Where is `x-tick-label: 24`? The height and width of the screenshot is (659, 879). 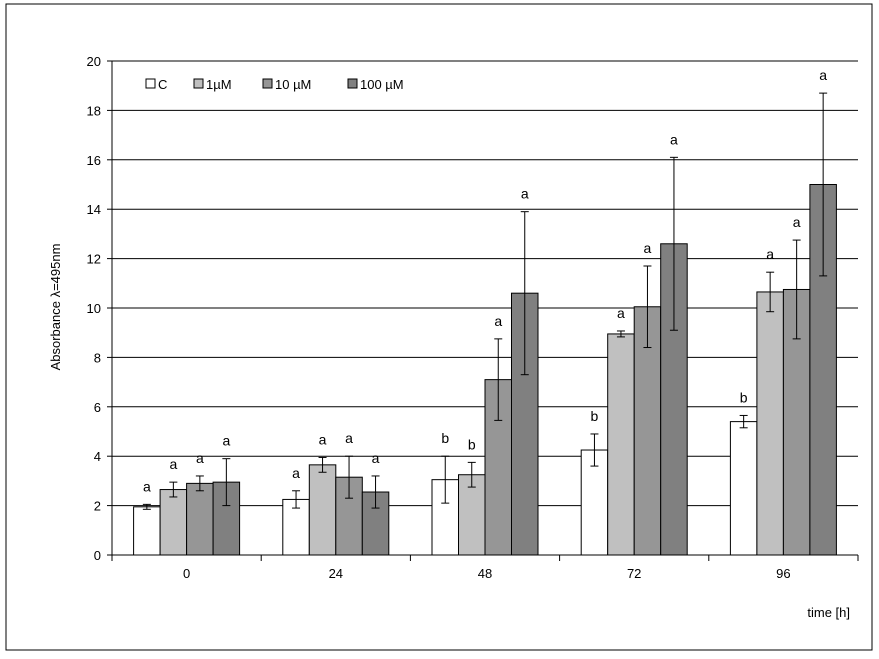 x-tick-label: 24 is located at coordinates (336, 573).